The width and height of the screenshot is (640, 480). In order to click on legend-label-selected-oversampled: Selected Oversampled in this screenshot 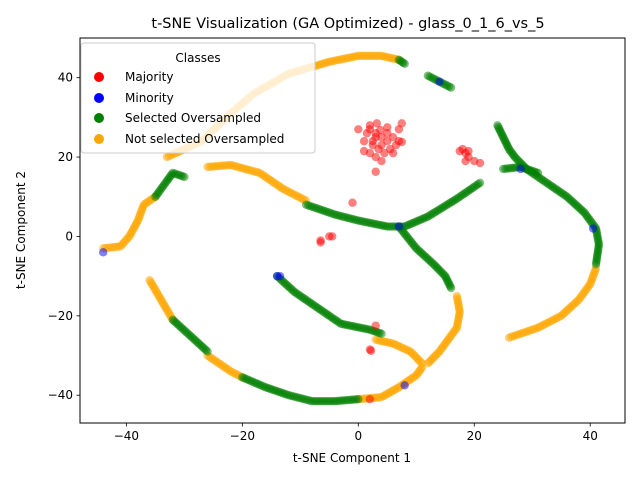, I will do `click(193, 118)`.